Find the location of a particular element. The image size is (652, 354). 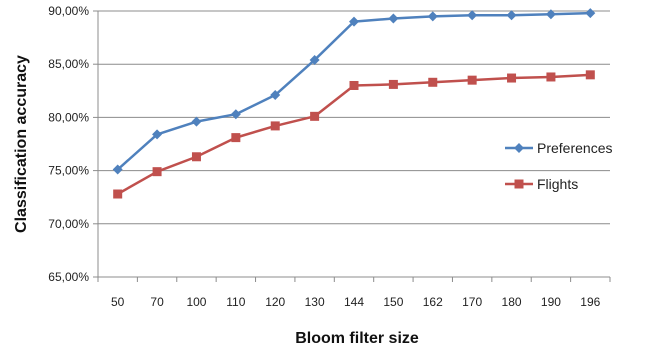

legend-label-preferences: Preferences is located at coordinates (574, 148).